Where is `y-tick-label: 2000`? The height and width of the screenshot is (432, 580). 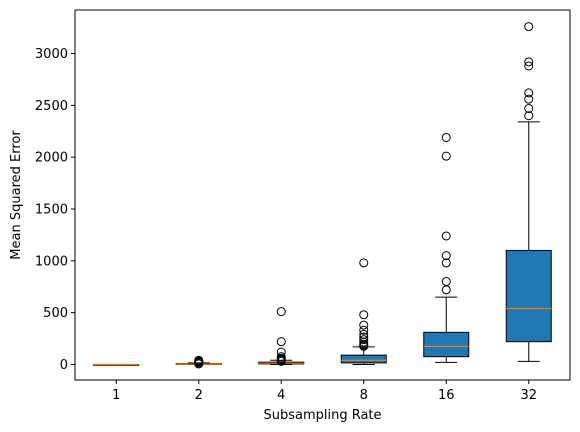 y-tick-label: 2000 is located at coordinates (51, 158).